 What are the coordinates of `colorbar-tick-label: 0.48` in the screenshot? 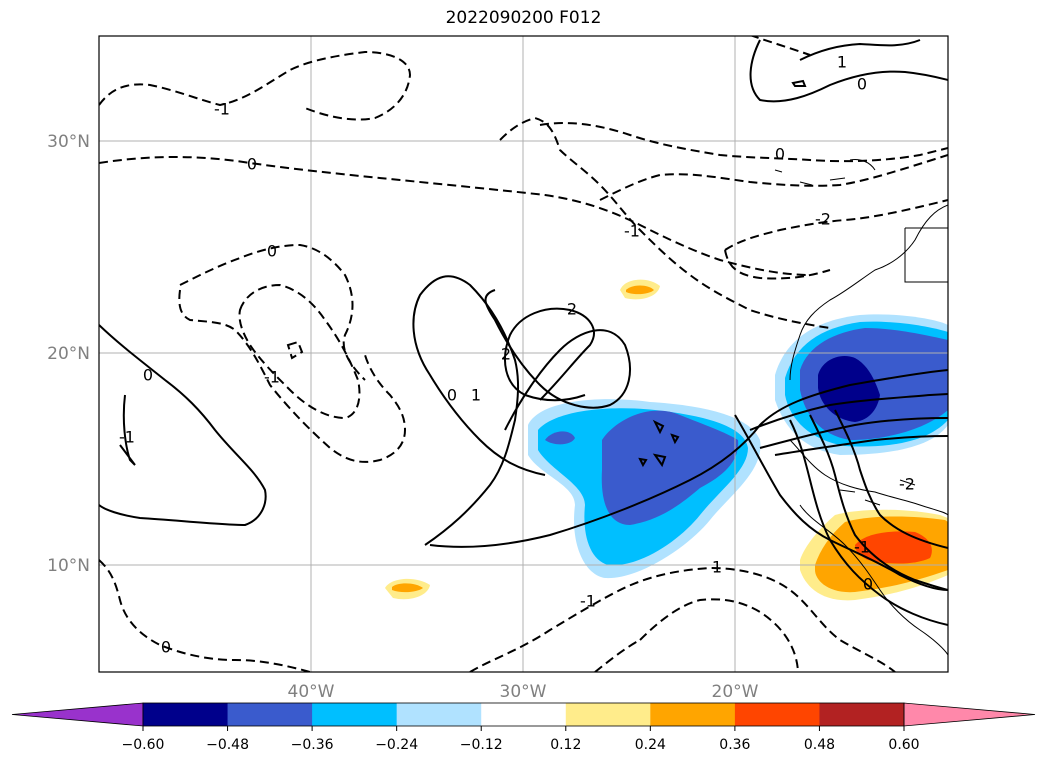 It's located at (819, 745).